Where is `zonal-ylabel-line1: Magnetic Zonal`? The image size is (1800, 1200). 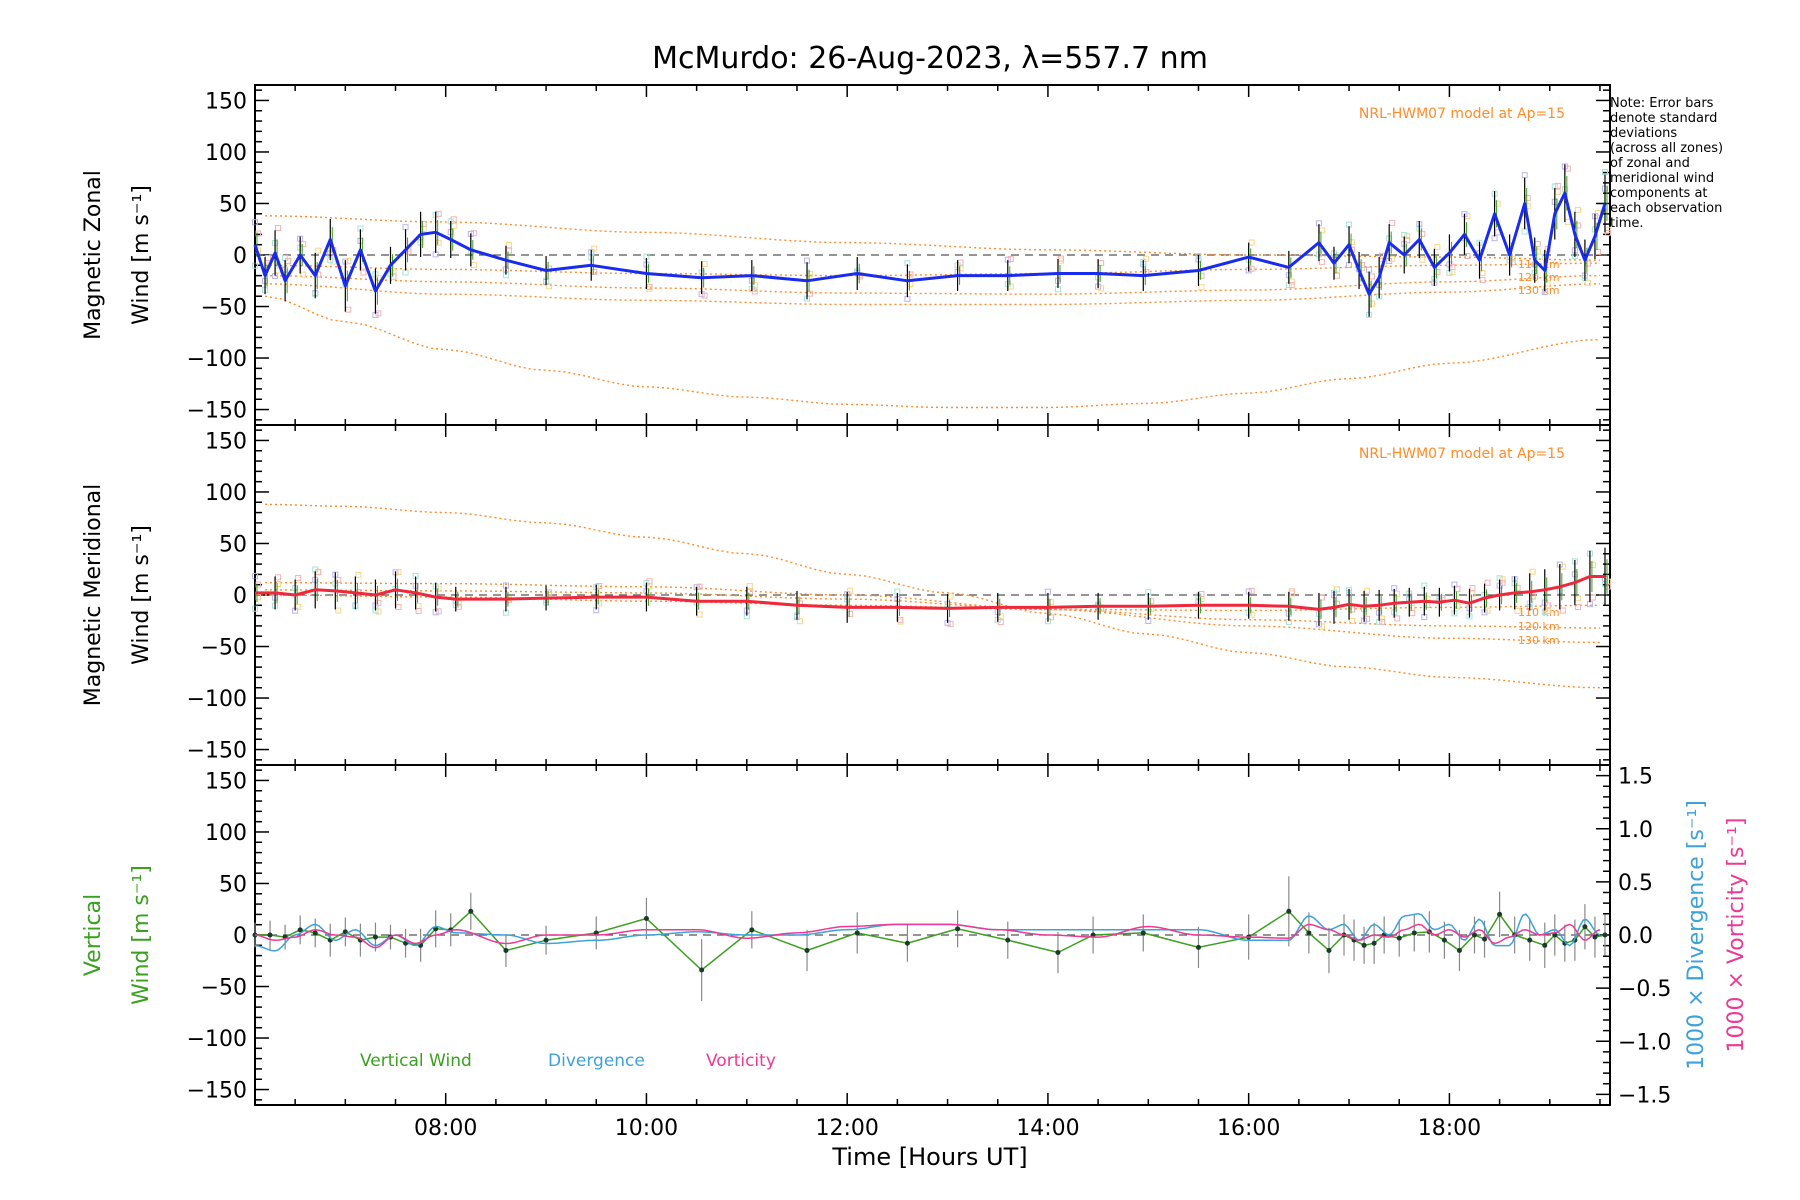 zonal-ylabel-line1: Magnetic Zonal is located at coordinates (93, 255).